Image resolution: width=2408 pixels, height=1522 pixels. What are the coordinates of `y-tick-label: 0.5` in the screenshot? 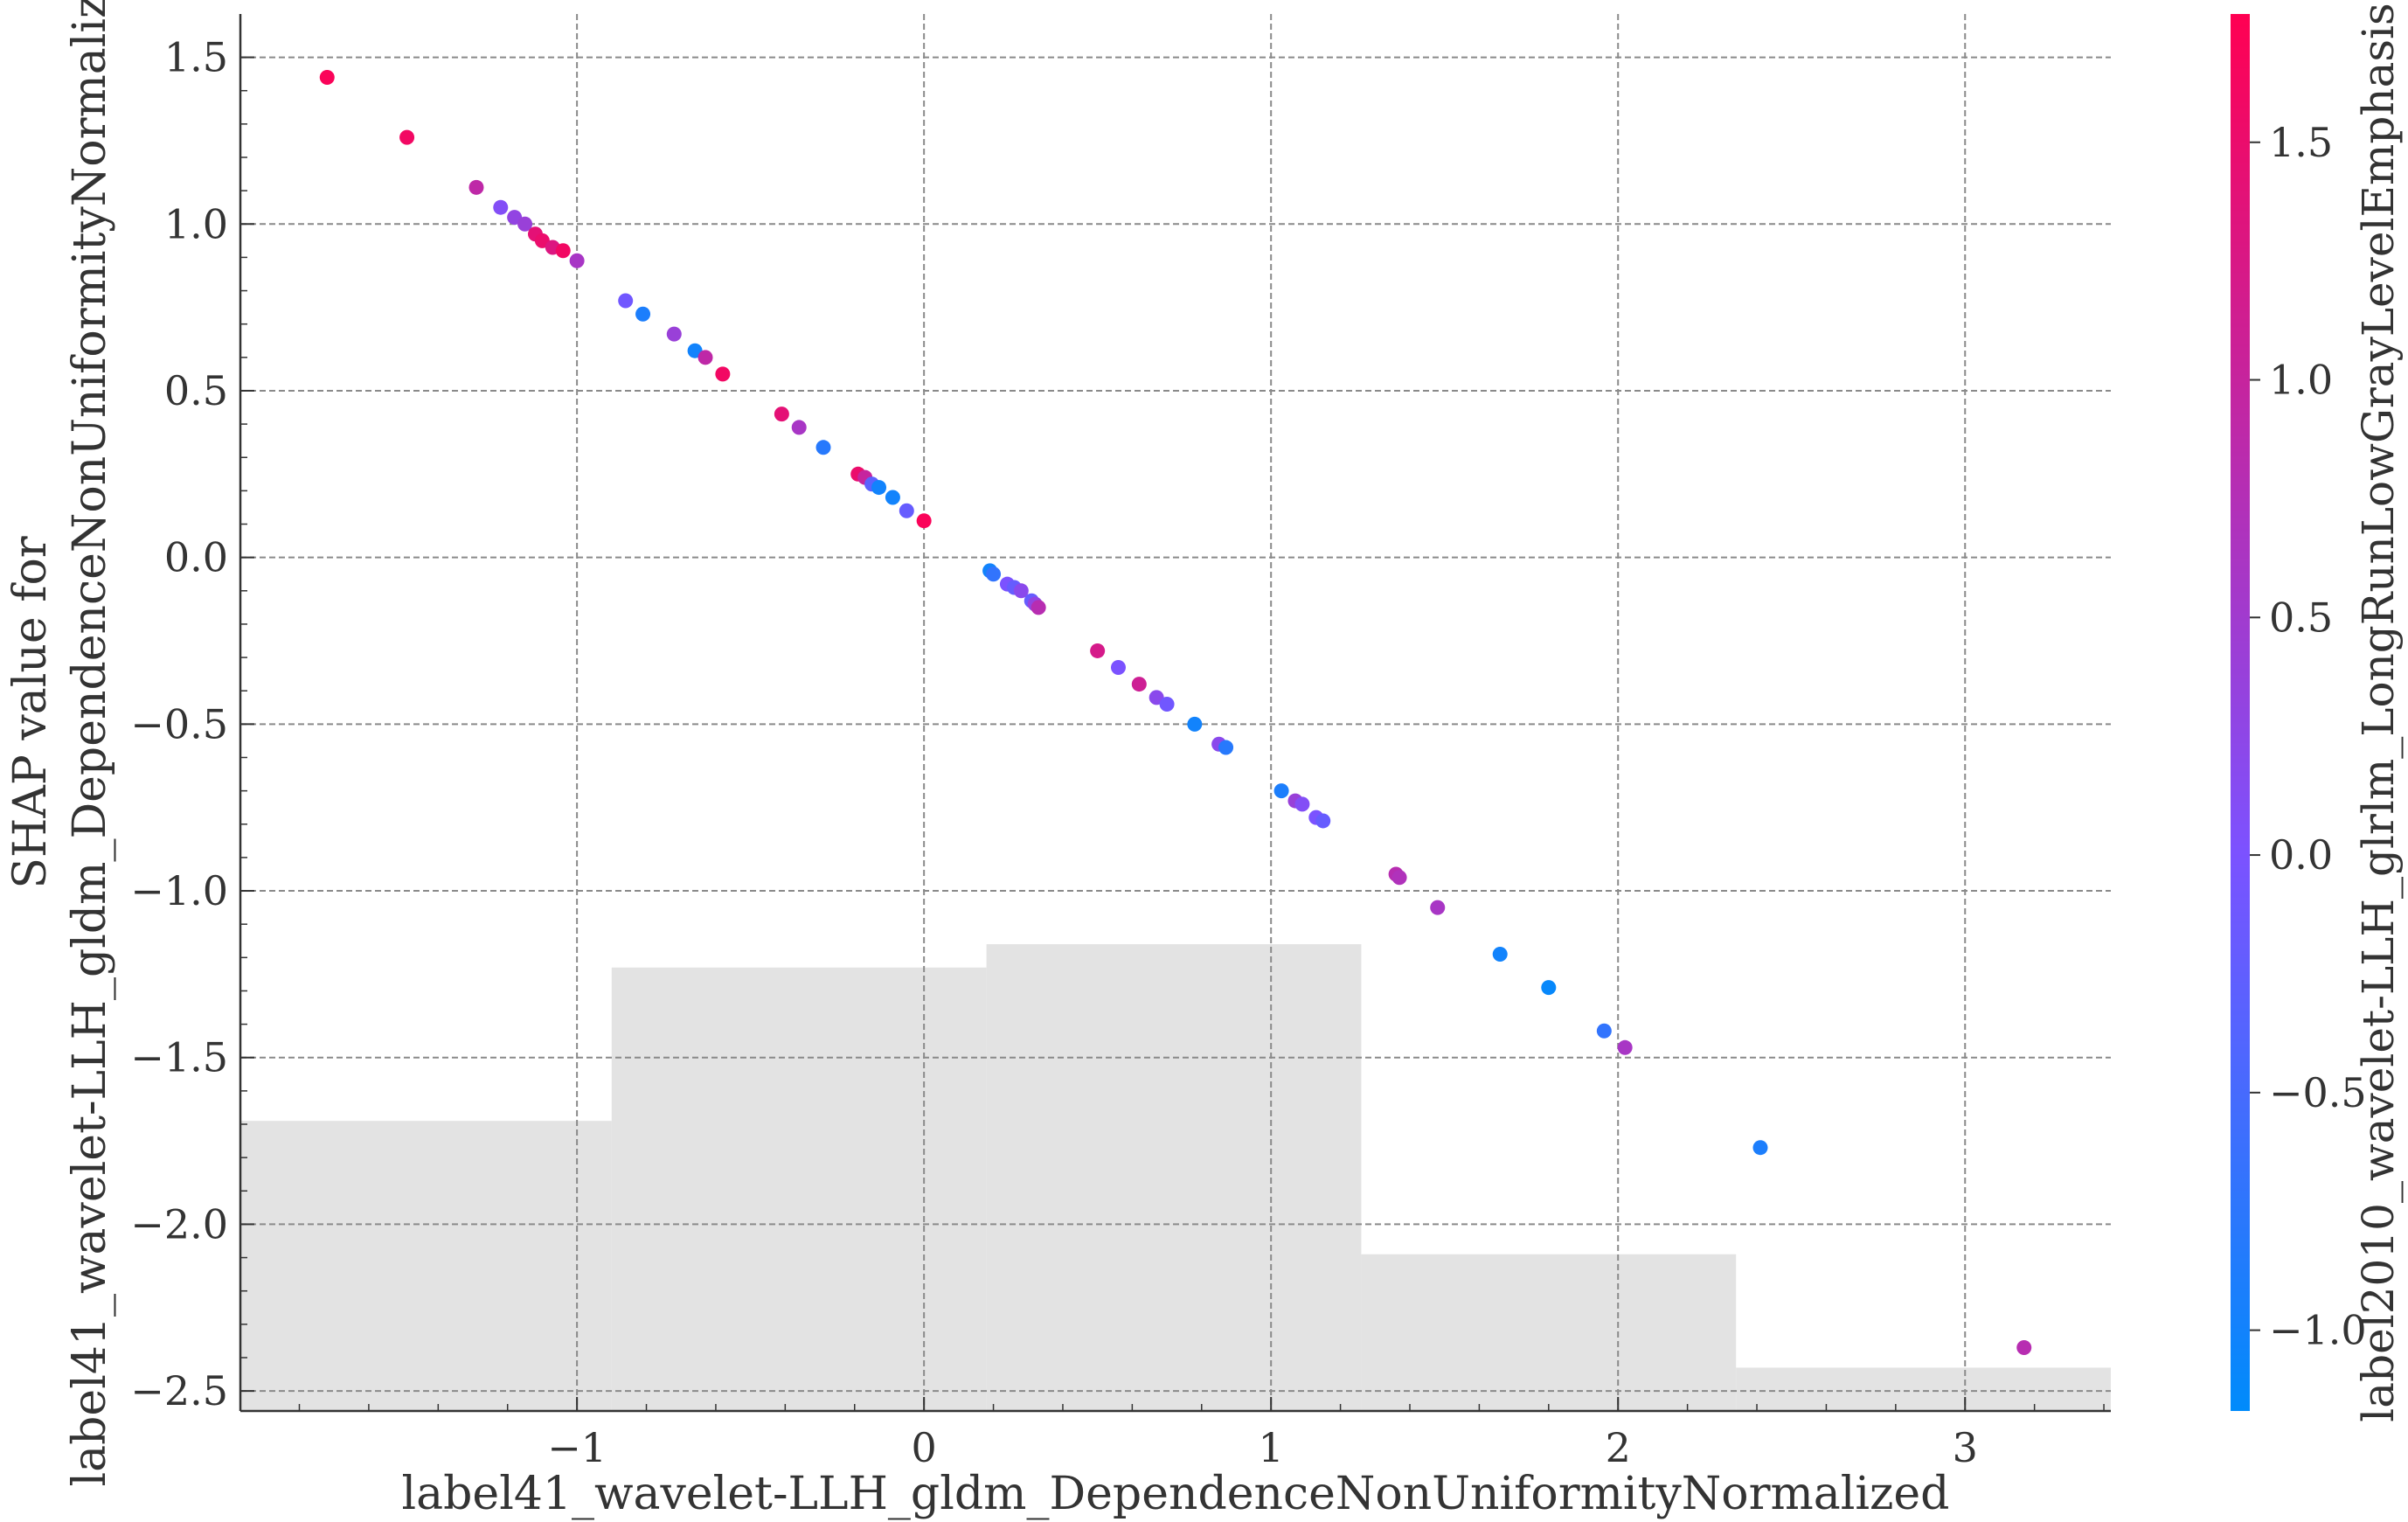 It's located at (196, 391).